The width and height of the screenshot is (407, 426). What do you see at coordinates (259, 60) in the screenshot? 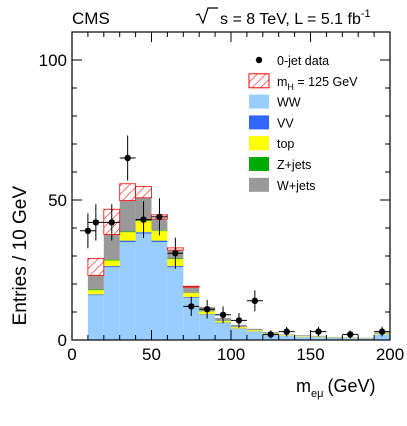
I see `legend-marker-icon` at bounding box center [259, 60].